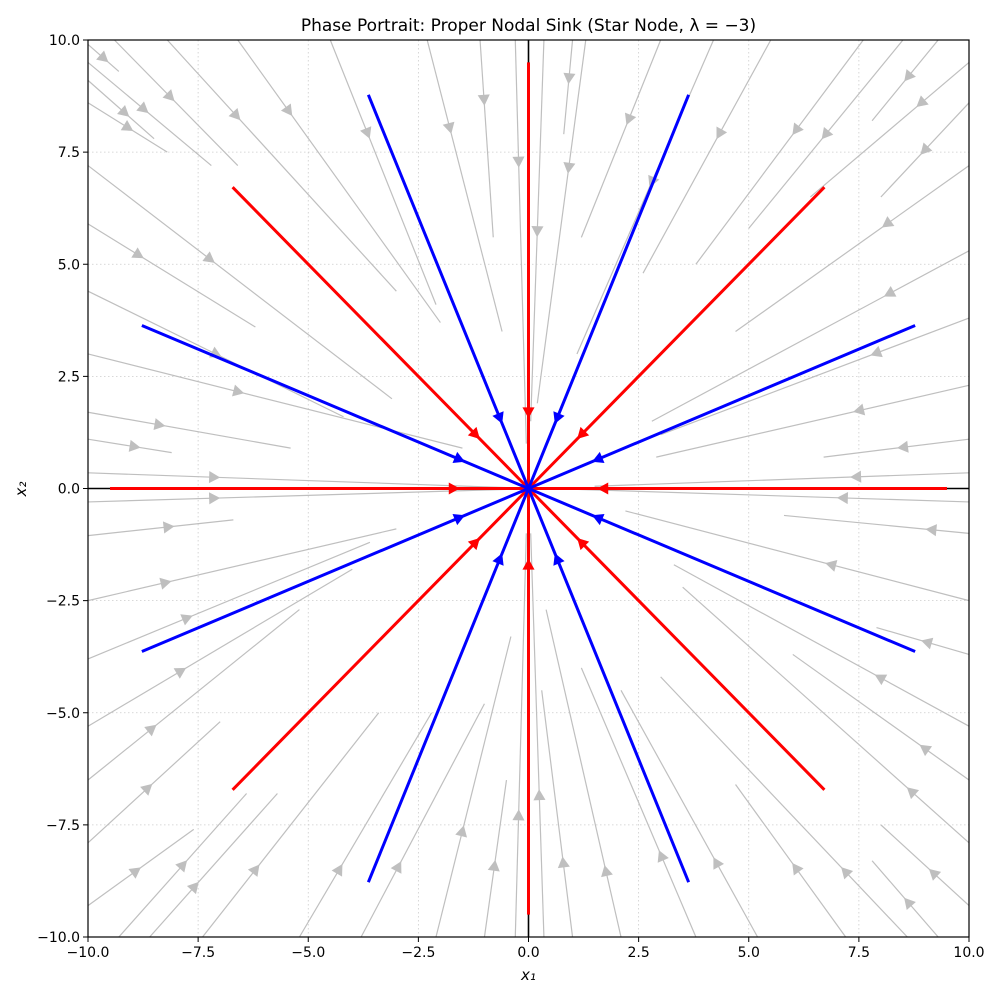 This screenshot has width=1000, height=1000. I want to click on y-axis-ticks: −10.0 −7.5 −5.0 −2.5 0.0 2.5 5.0 7.5 10.0, so click(62, 489).